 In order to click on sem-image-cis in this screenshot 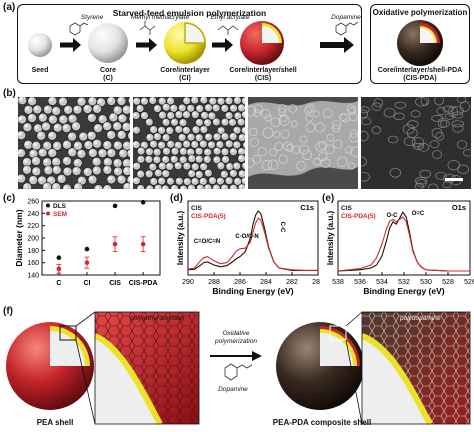, I will do `click(303, 143)`.